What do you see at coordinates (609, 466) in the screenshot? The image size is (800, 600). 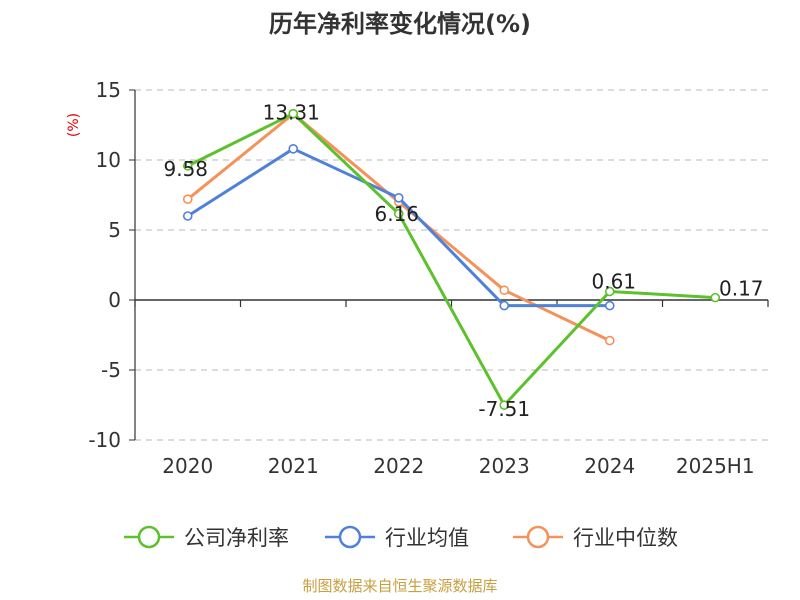 I see `x-tick-label: 2024` at bounding box center [609, 466].